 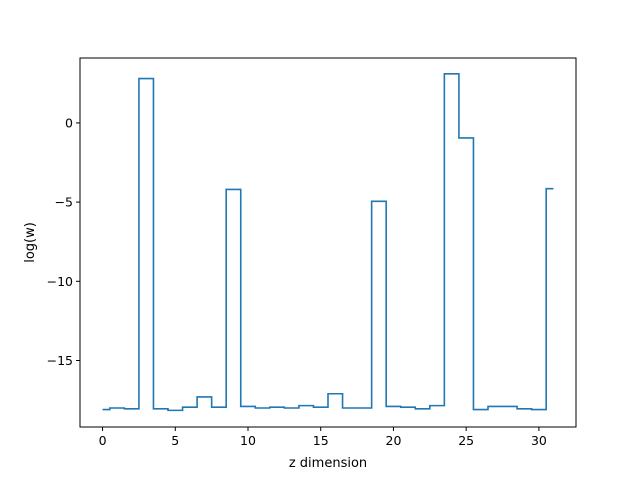 I want to click on x-tick-label: 0, so click(x=103, y=440).